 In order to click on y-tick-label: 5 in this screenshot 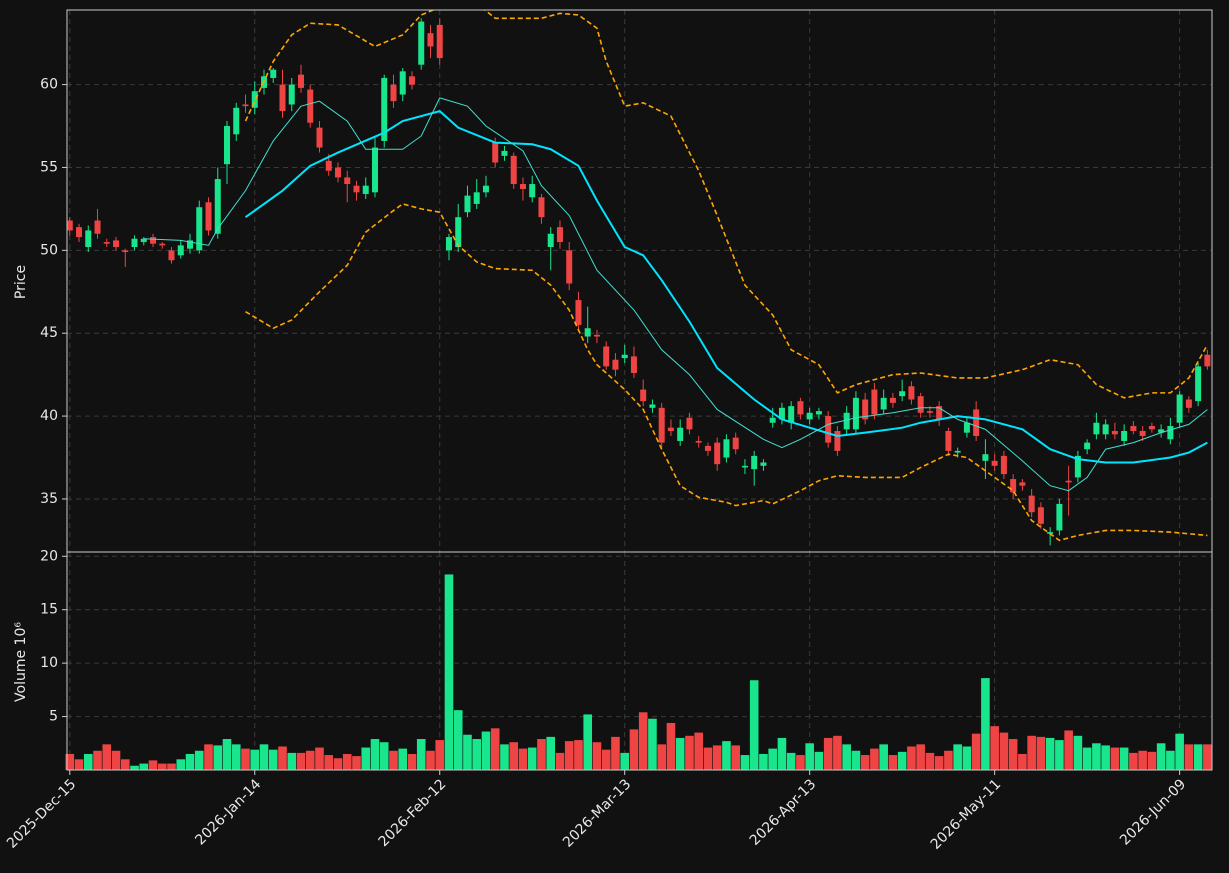, I will do `click(53, 717)`.